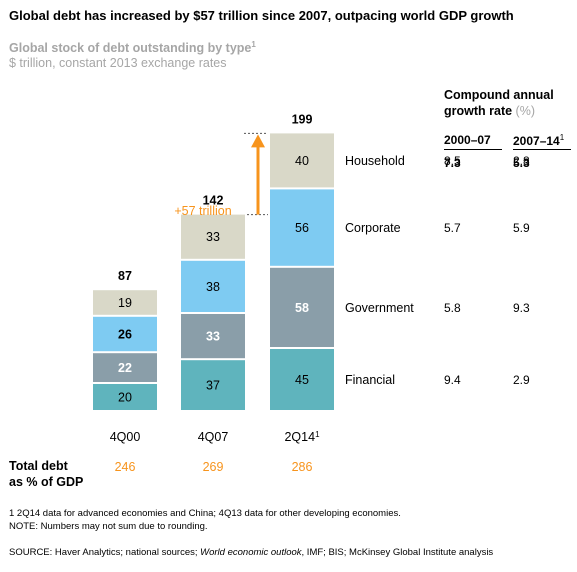 This screenshot has height=572, width=577. I want to click on bar-corporate-2q14, so click(302, 227).